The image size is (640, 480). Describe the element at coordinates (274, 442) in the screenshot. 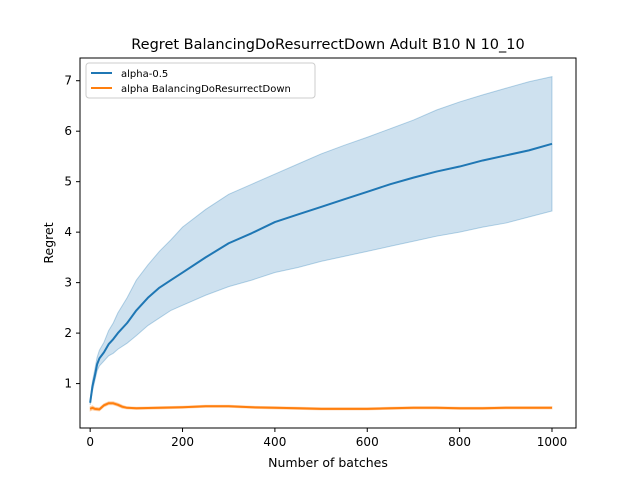

I see `x-tick-label: 400` at that location.